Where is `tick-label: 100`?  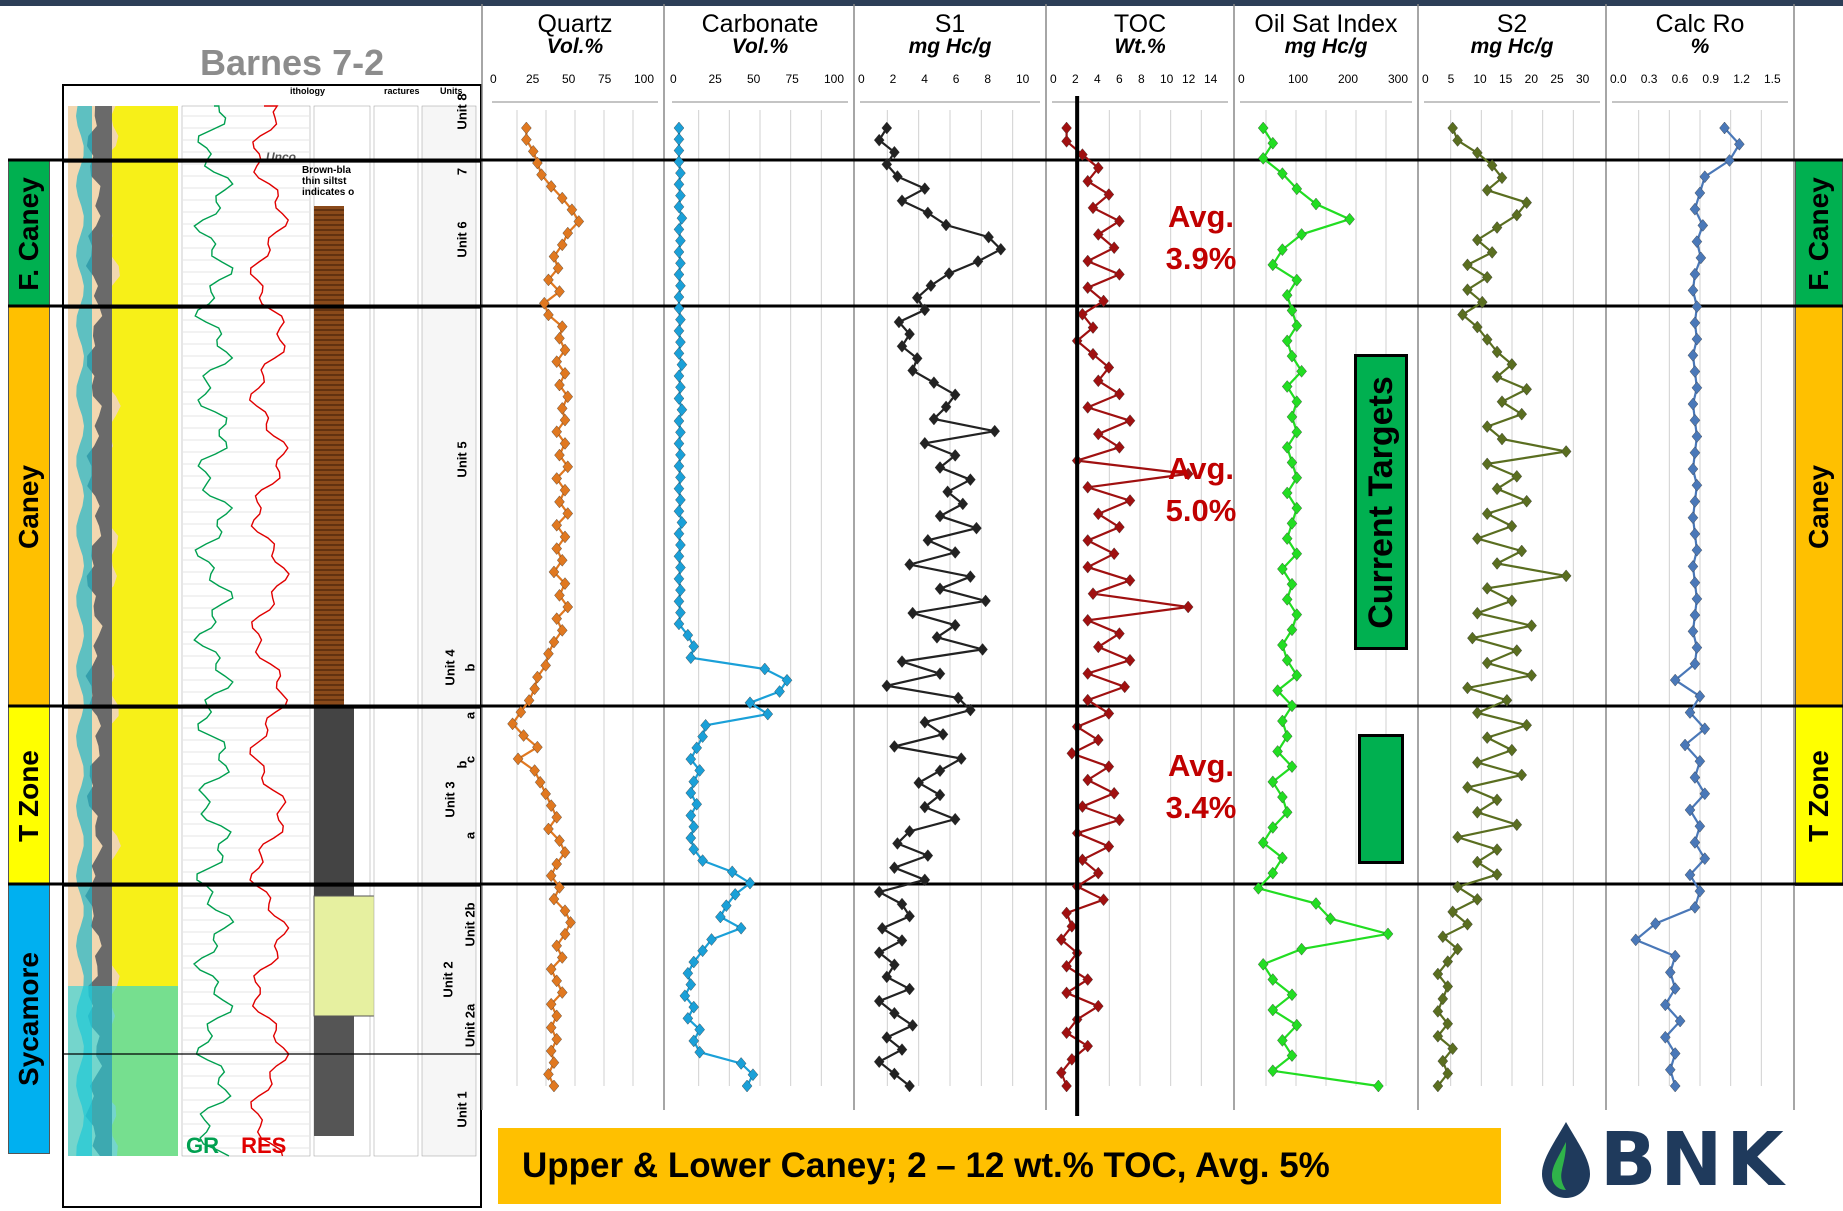 tick-label: 100 is located at coordinates (834, 79).